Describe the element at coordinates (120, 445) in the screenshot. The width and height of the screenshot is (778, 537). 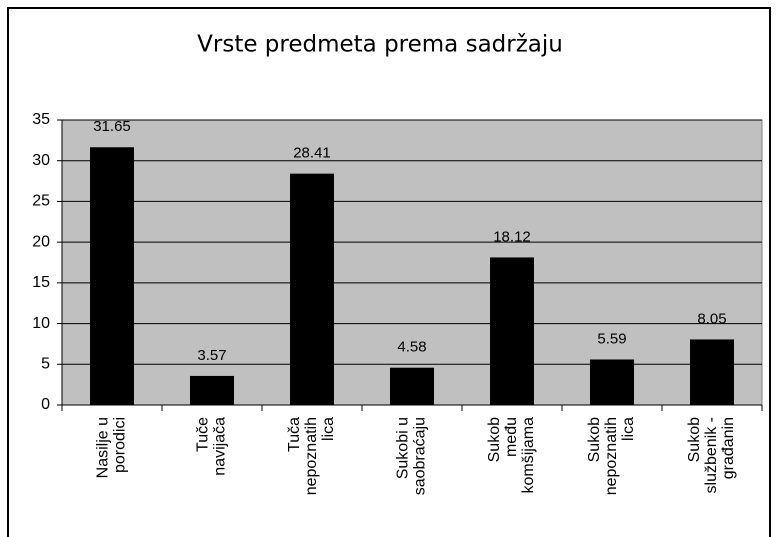
I see `x-tick-label: porodici` at that location.